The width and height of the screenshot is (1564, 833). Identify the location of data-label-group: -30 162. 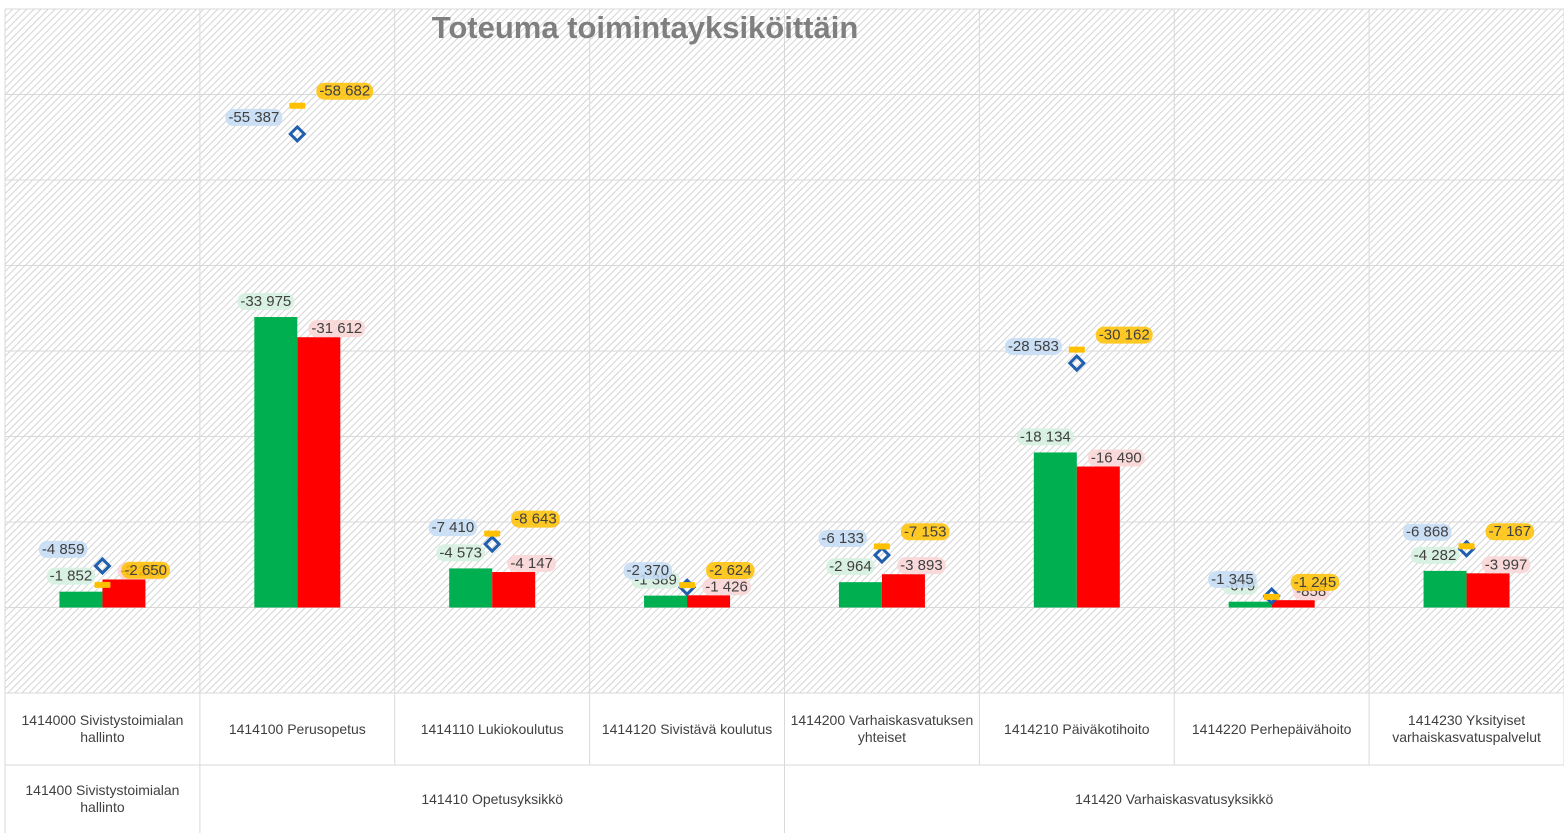
(1124, 335).